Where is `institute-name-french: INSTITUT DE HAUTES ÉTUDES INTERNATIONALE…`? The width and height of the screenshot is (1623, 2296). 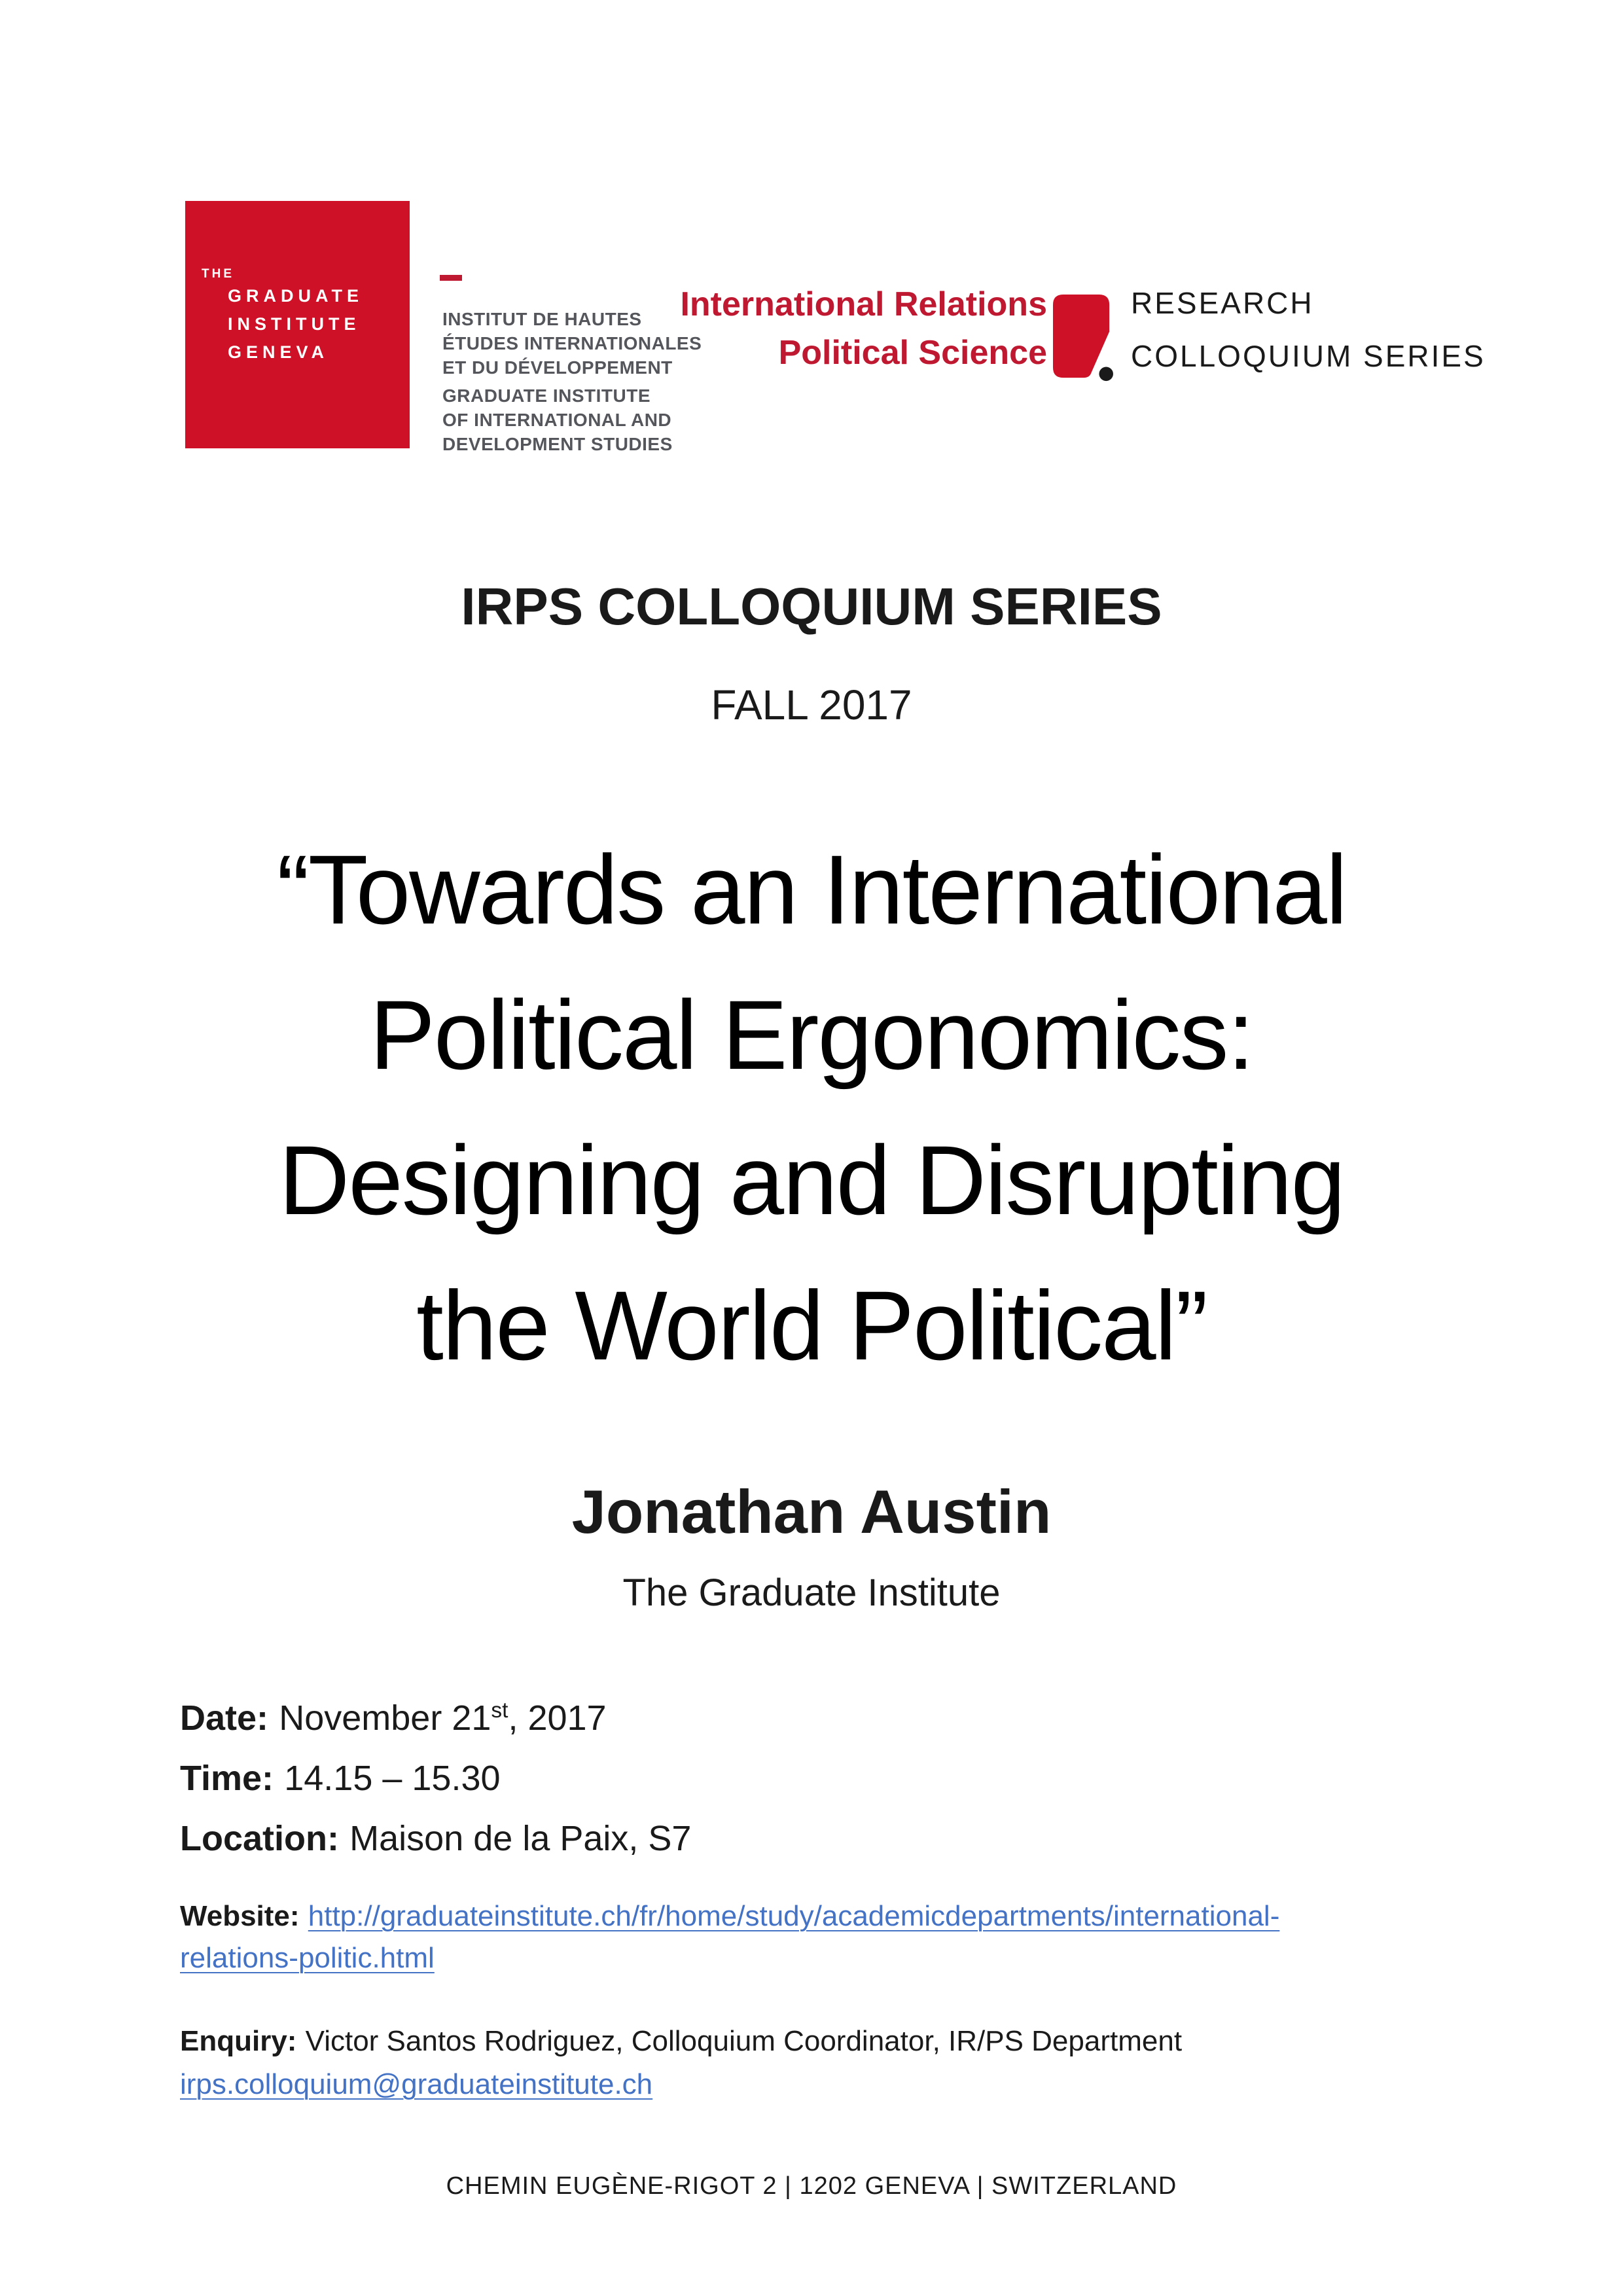 institute-name-french: INSTITUT DE HAUTES ÉTUDES INTERNATIONALE… is located at coordinates (572, 343).